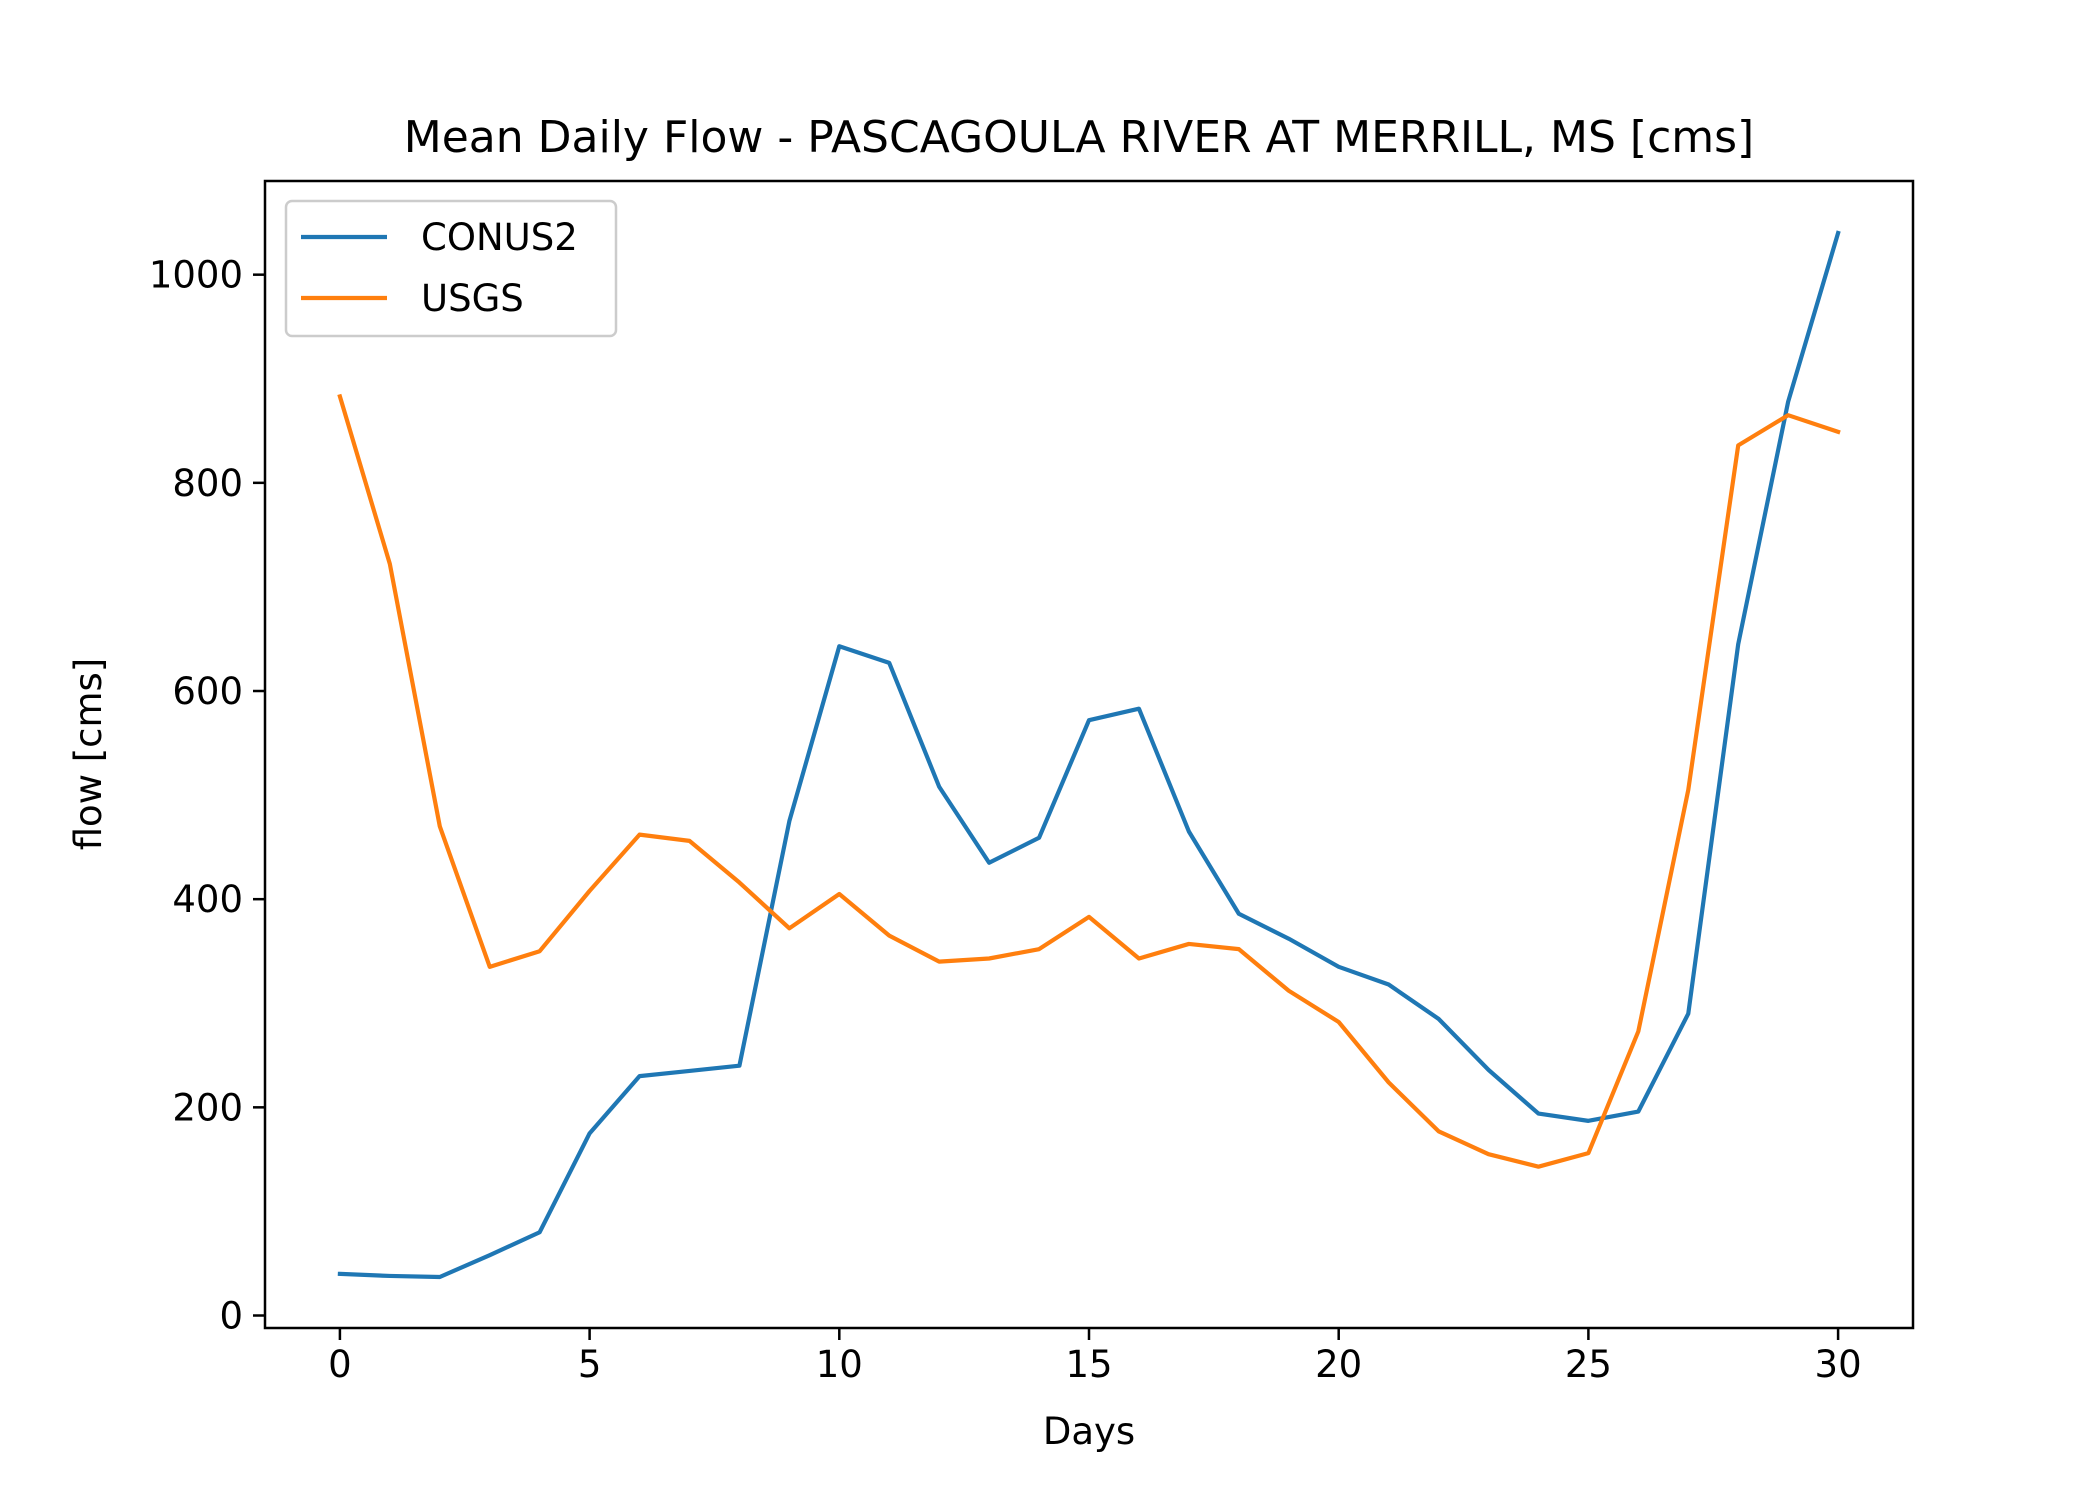 The width and height of the screenshot is (2100, 1504). I want to click on y-tick-label: 0, so click(231, 1316).